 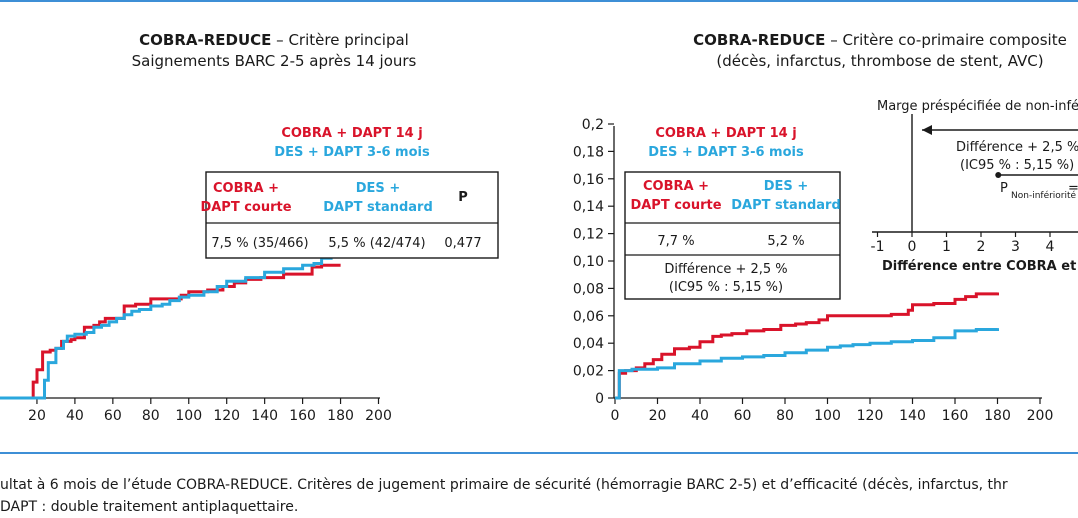 I want to click on left-series-des-line, so click(x=171, y=325).